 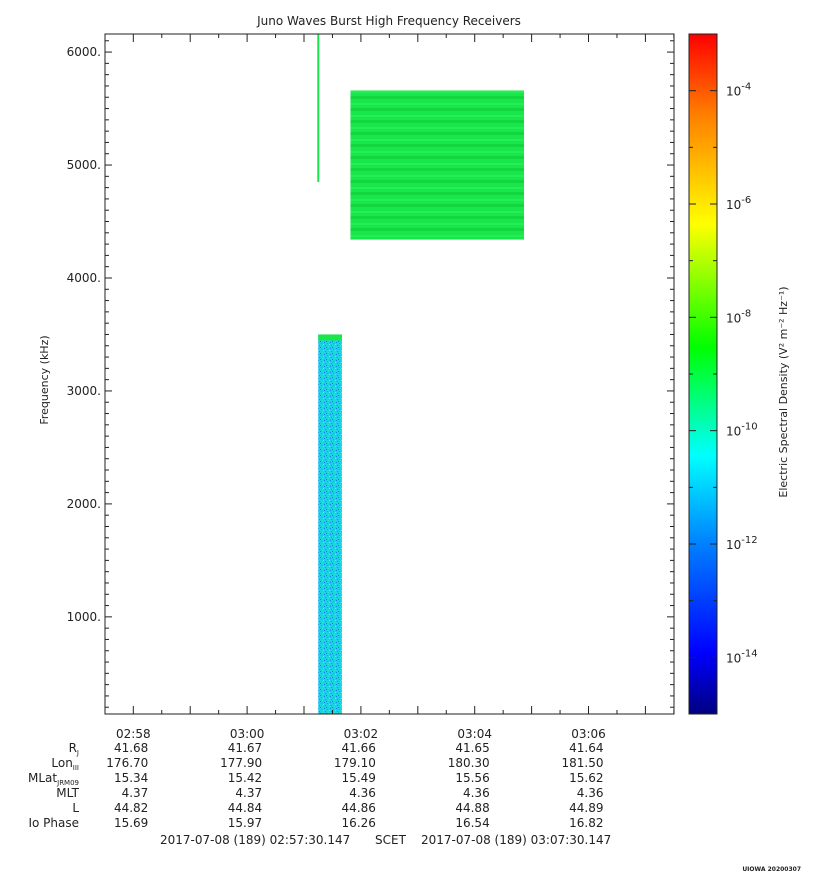 What do you see at coordinates (742, 543) in the screenshot?
I see `colorbar-tick-label: 10⁻¹²` at bounding box center [742, 543].